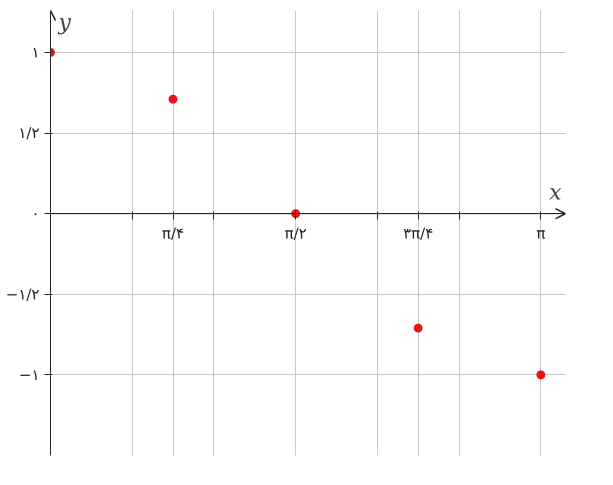 The width and height of the screenshot is (613, 485). I want to click on y-tick-label: ۰, so click(35, 213).